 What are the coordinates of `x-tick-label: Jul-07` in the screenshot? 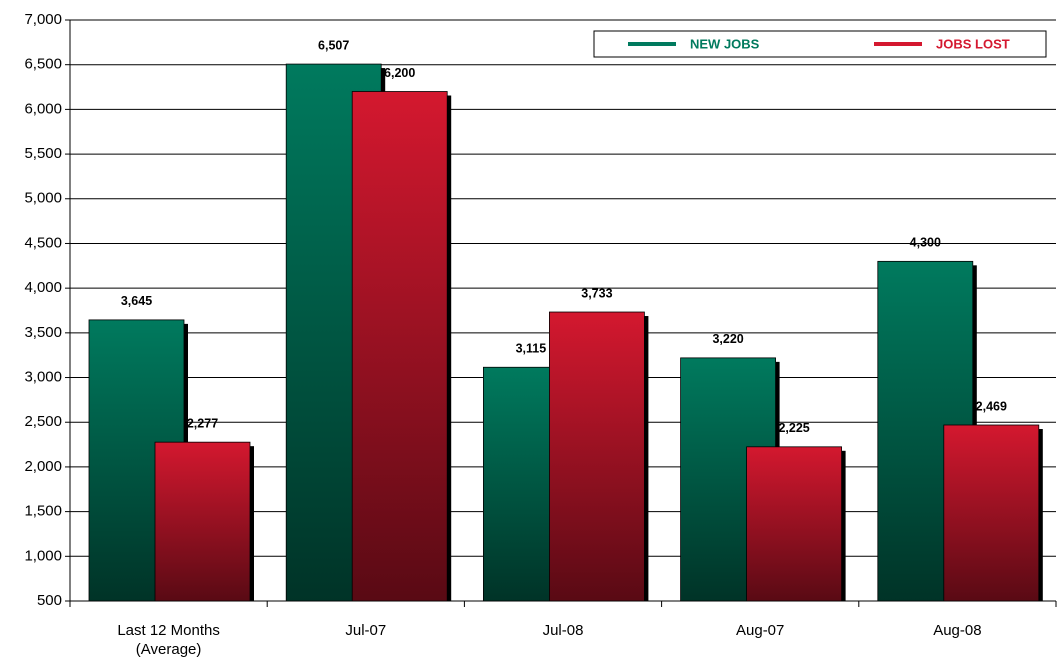 It's located at (365, 630).